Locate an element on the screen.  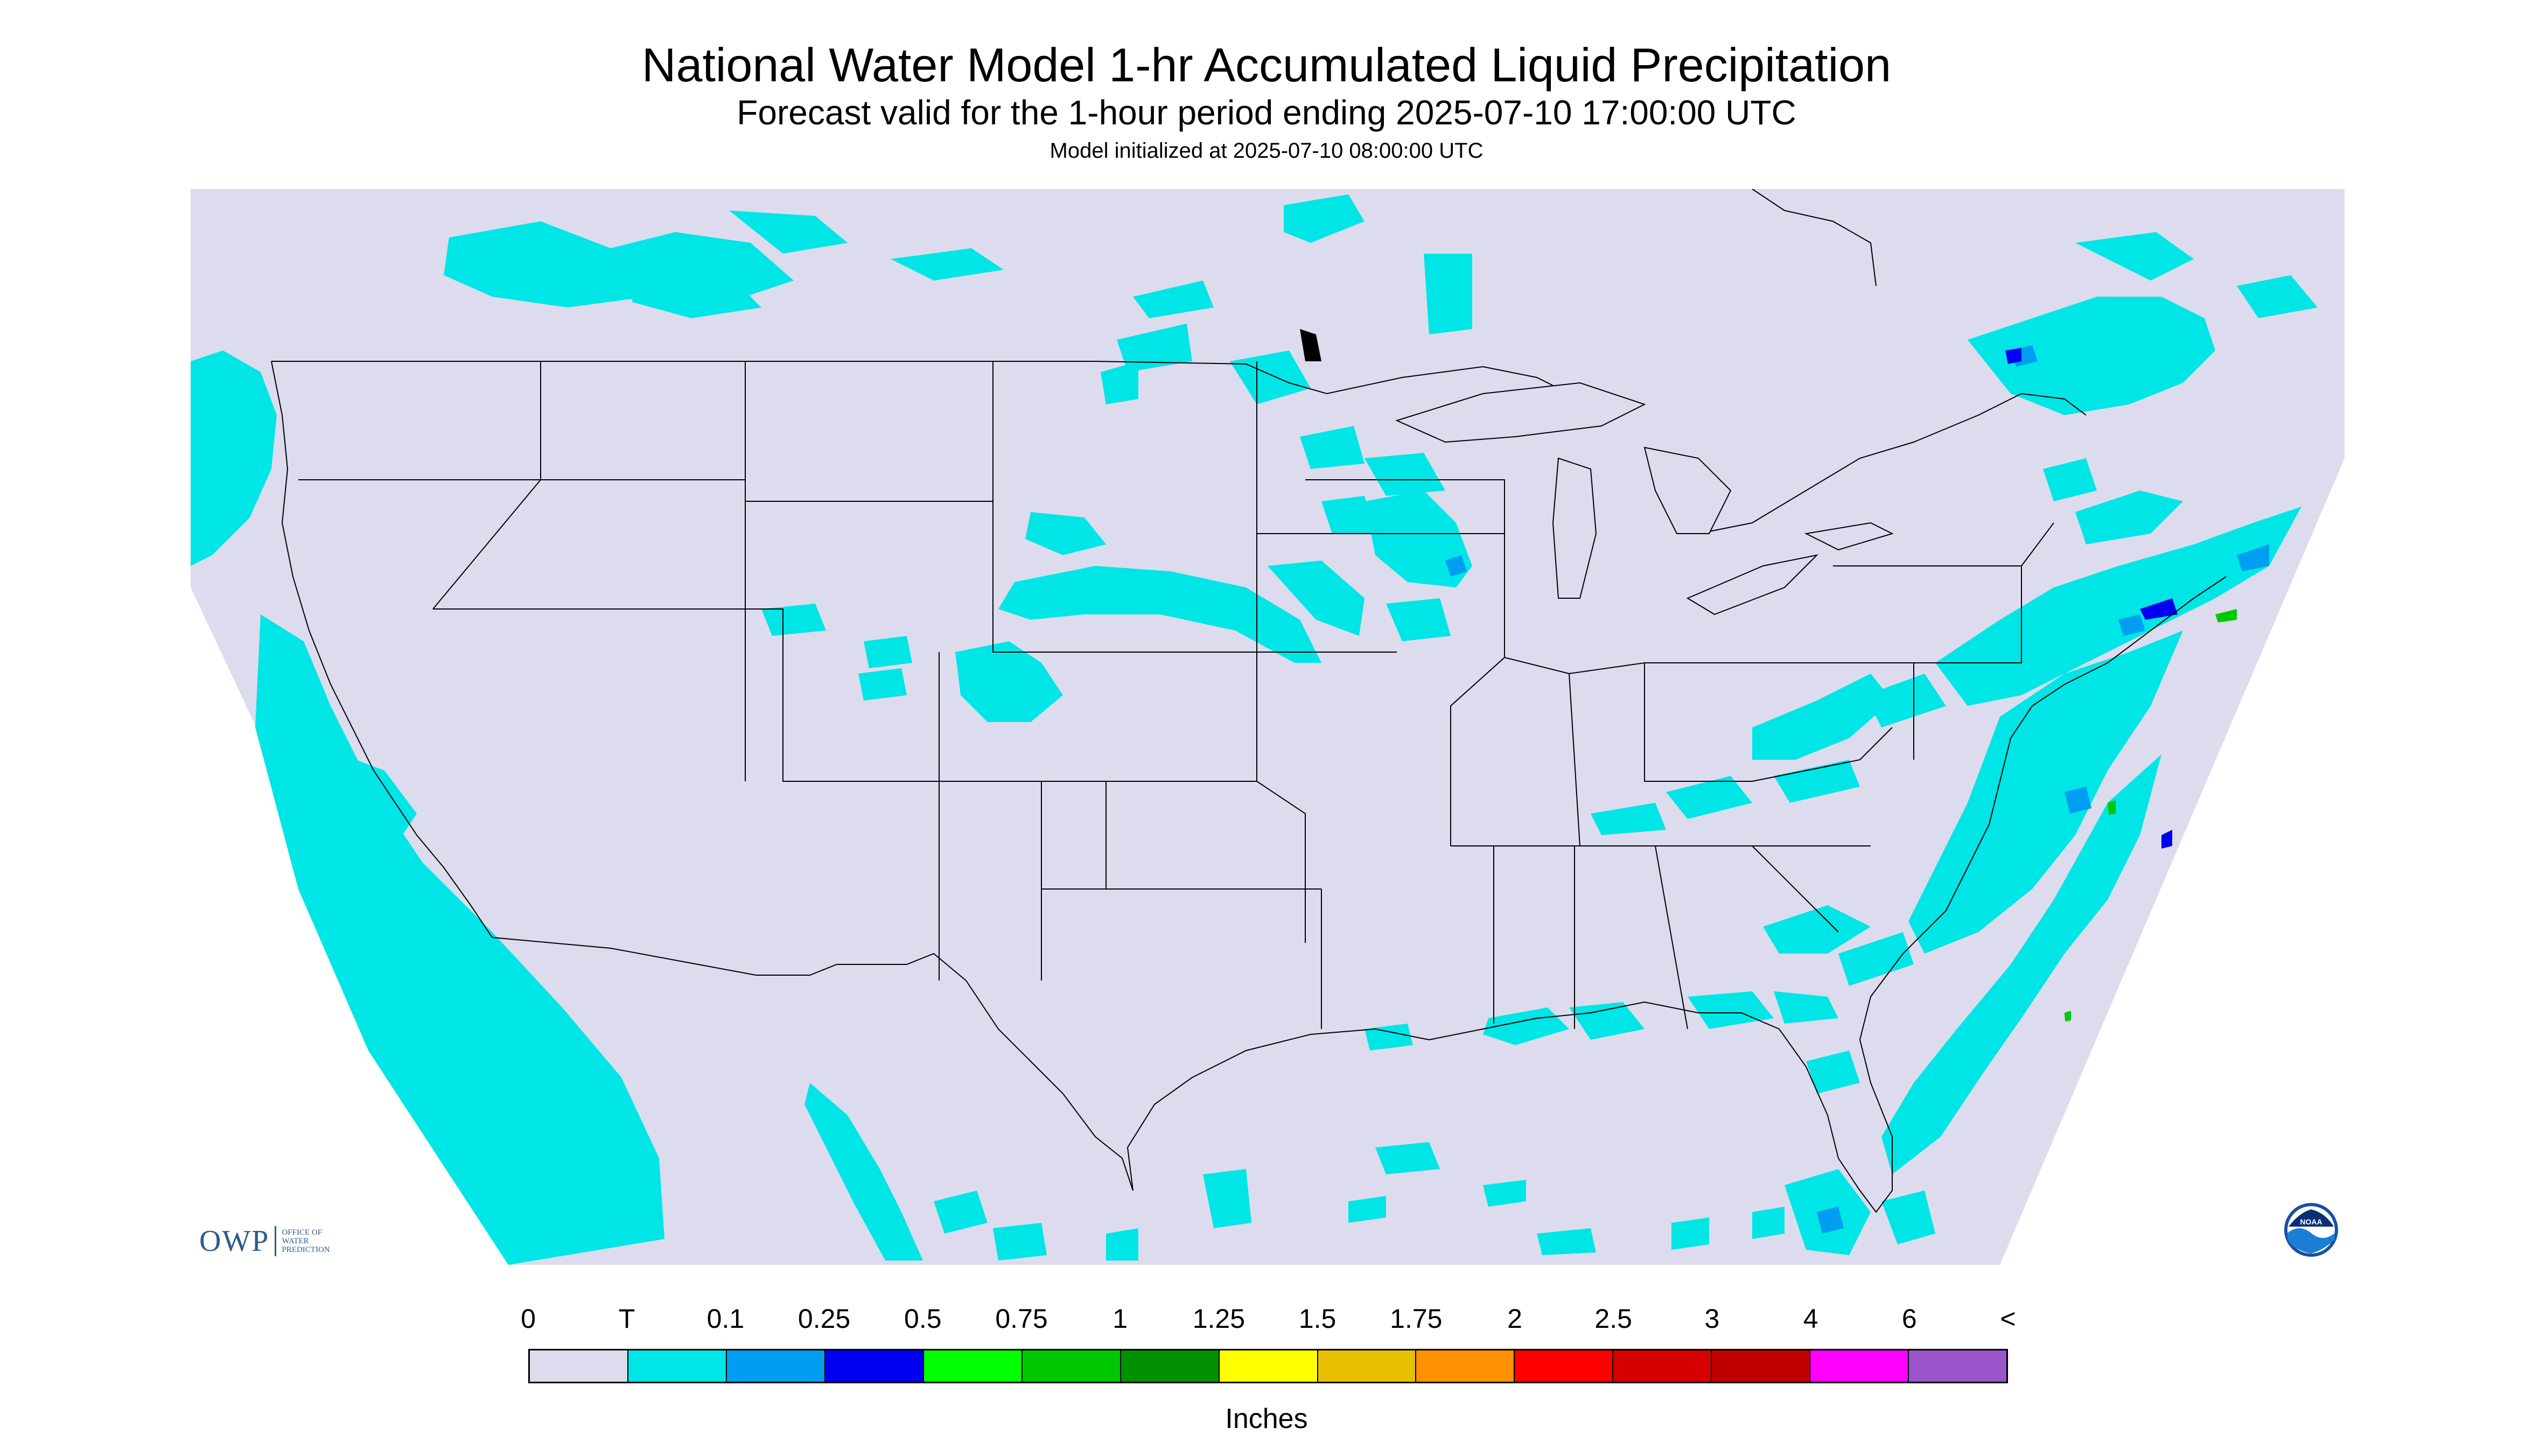
legend-label: 3 is located at coordinates (1712, 1319).